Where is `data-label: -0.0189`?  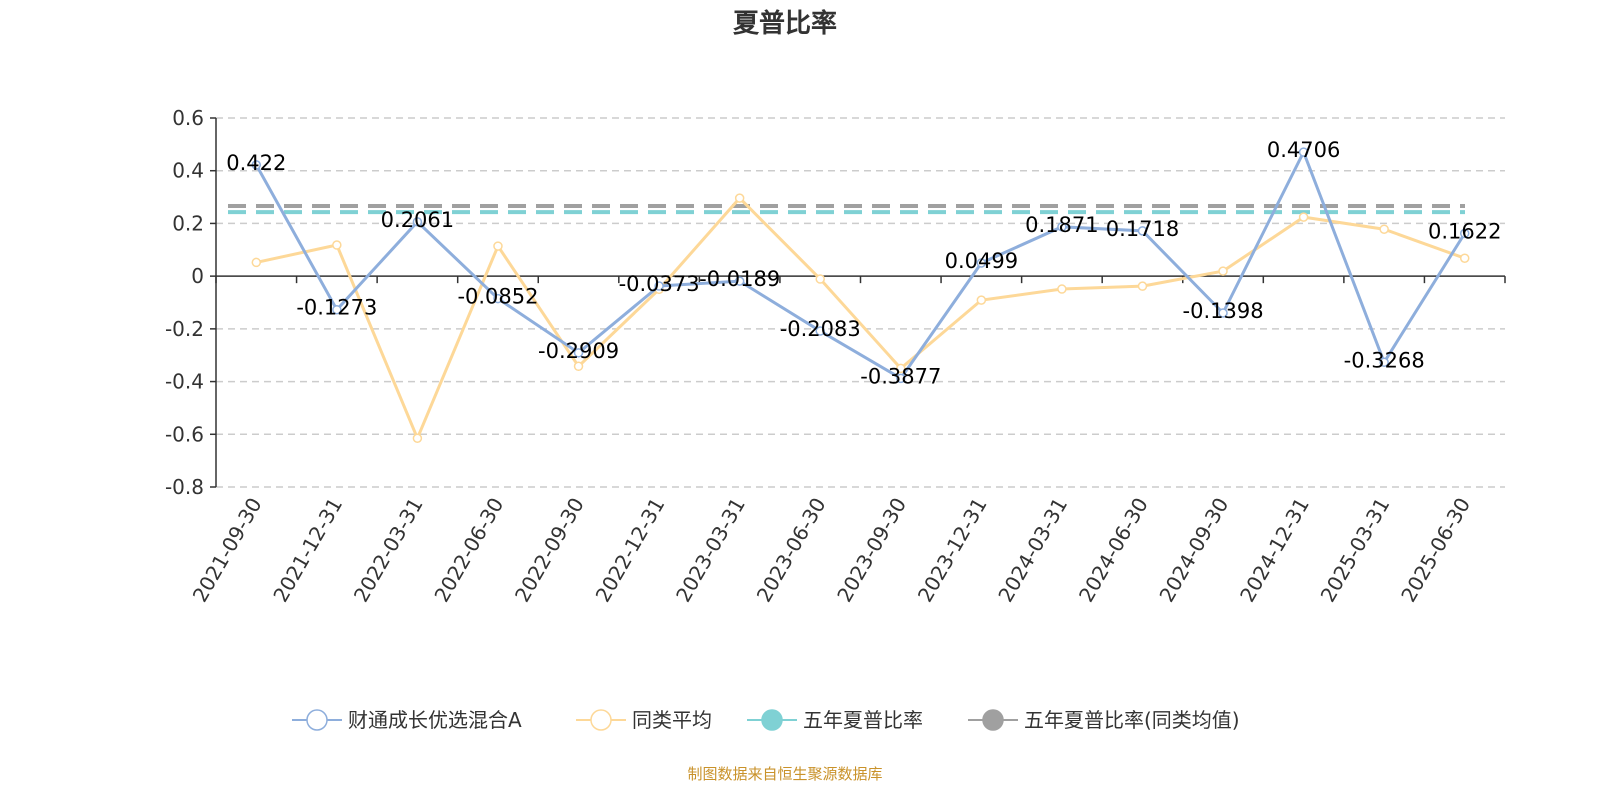
data-label: -0.0189 is located at coordinates (739, 279).